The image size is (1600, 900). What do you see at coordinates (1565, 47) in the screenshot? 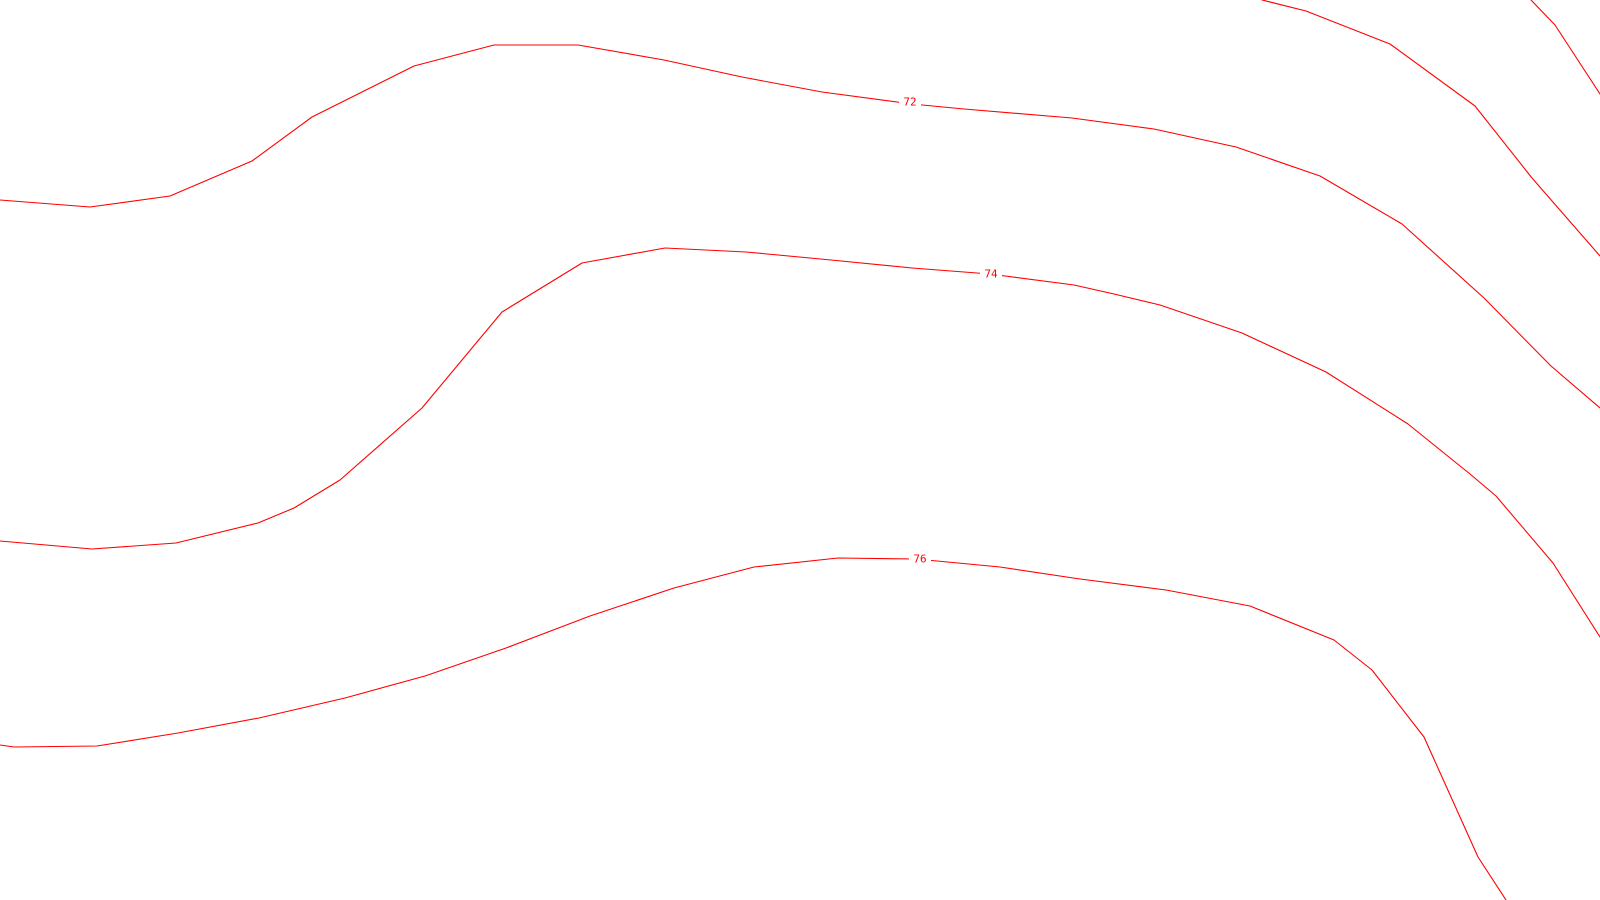
I see `contour-upper-right-b` at bounding box center [1565, 47].